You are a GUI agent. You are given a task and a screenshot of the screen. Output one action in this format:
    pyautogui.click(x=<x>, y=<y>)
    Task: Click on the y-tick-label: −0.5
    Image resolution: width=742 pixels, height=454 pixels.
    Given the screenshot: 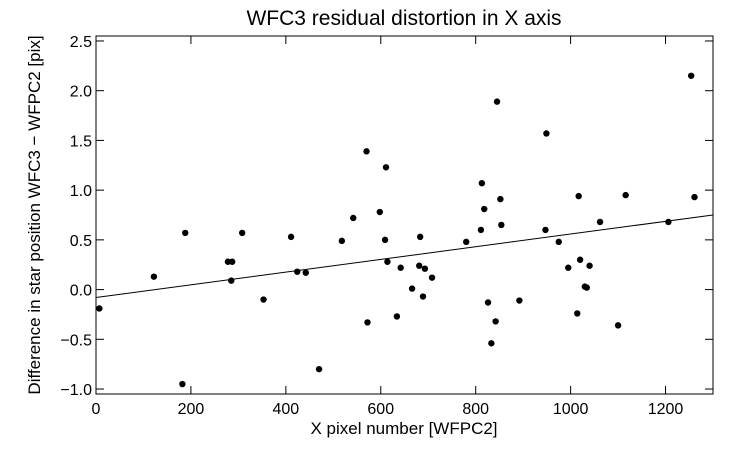 What is the action you would take?
    pyautogui.click(x=76, y=340)
    